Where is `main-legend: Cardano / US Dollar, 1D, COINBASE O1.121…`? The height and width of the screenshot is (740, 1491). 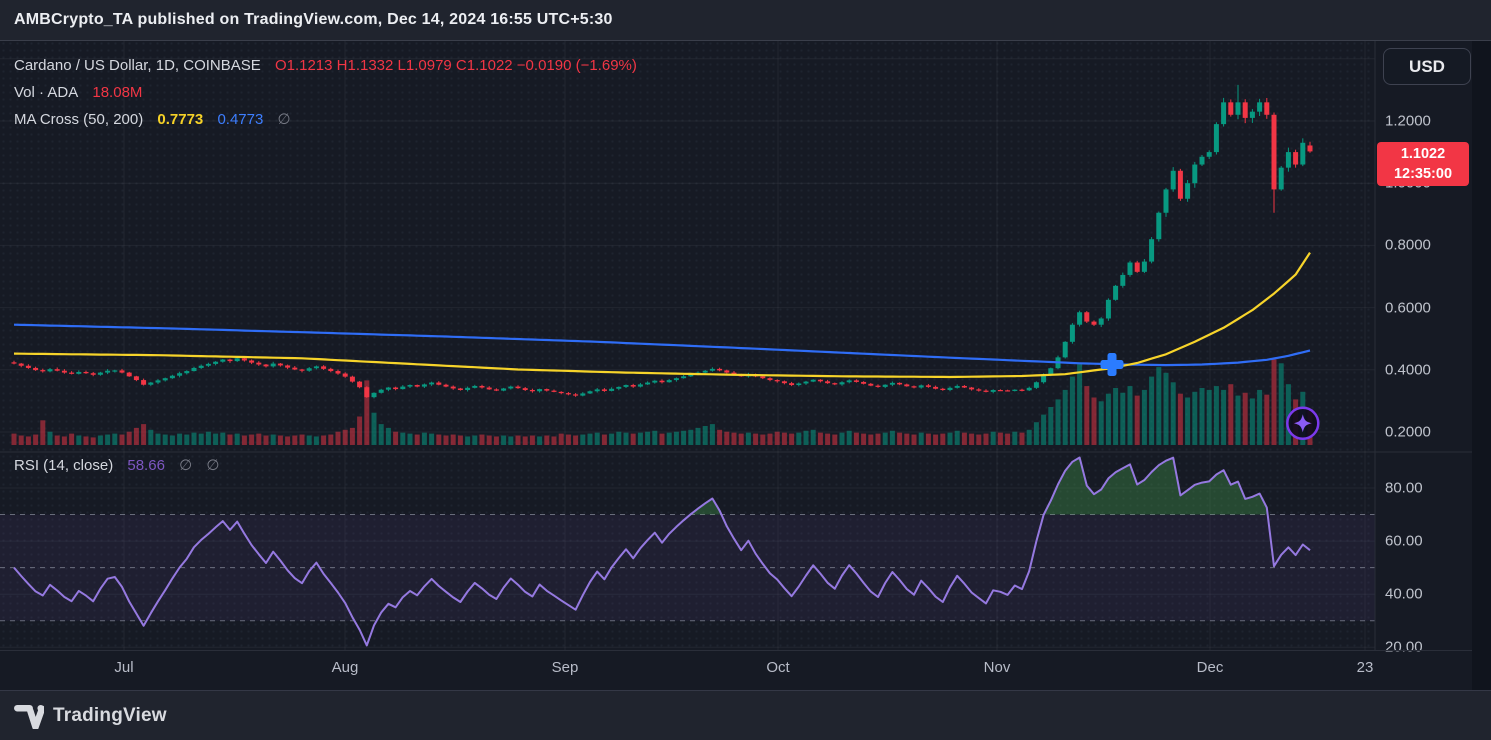
main-legend: Cardano / US Dollar, 1D, COINBASE O1.121… is located at coordinates (325, 92).